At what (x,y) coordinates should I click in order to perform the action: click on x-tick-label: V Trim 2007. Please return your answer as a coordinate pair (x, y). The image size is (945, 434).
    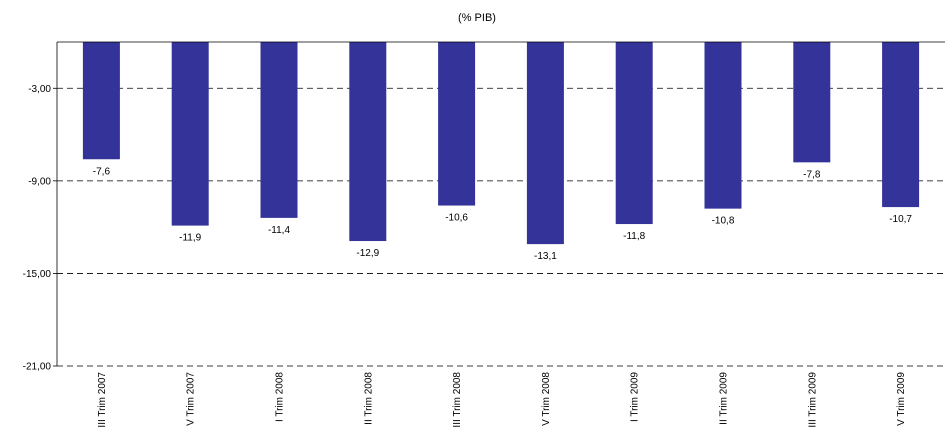
    Looking at the image, I should click on (191, 399).